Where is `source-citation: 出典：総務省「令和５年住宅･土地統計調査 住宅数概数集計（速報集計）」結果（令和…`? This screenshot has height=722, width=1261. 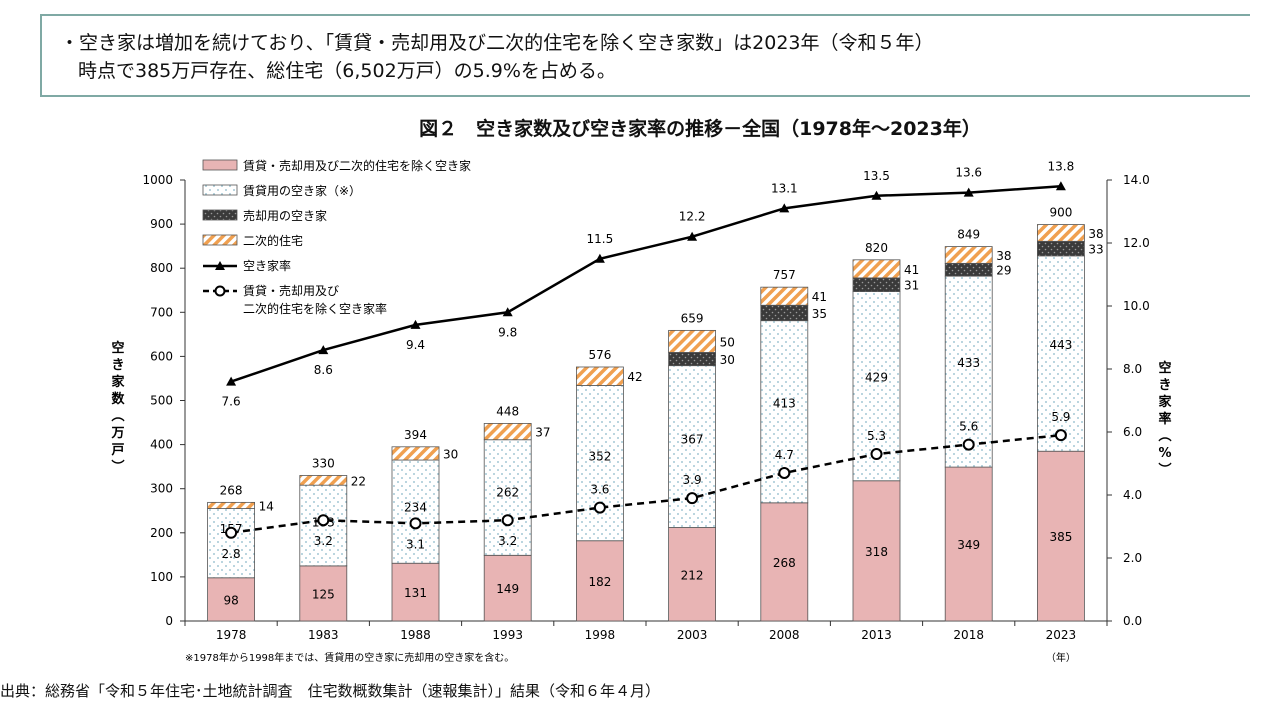
source-citation: 出典：総務省「令和５年住宅･土地統計調査 住宅数概数集計（速報集計）」結果（令和… is located at coordinates (330, 691).